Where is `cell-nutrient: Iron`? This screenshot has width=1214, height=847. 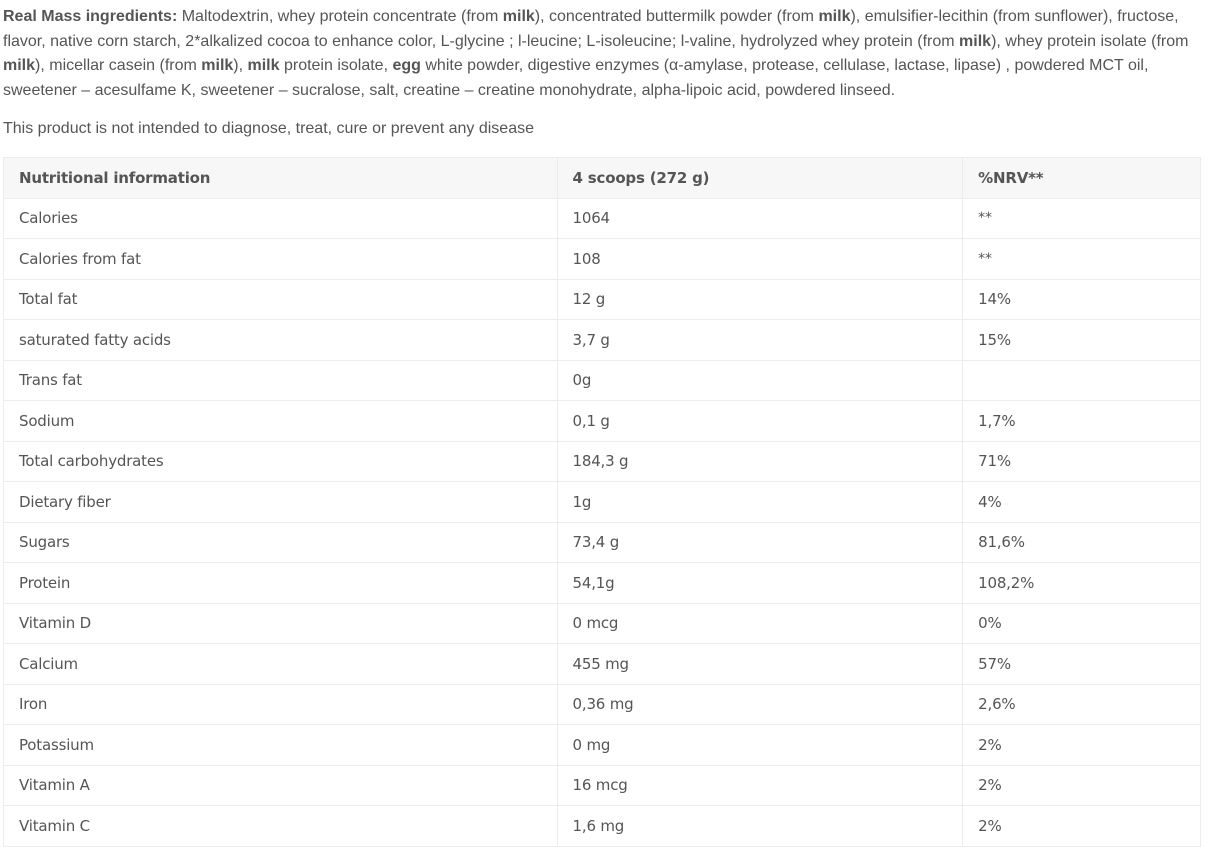
cell-nutrient: Iron is located at coordinates (280, 704).